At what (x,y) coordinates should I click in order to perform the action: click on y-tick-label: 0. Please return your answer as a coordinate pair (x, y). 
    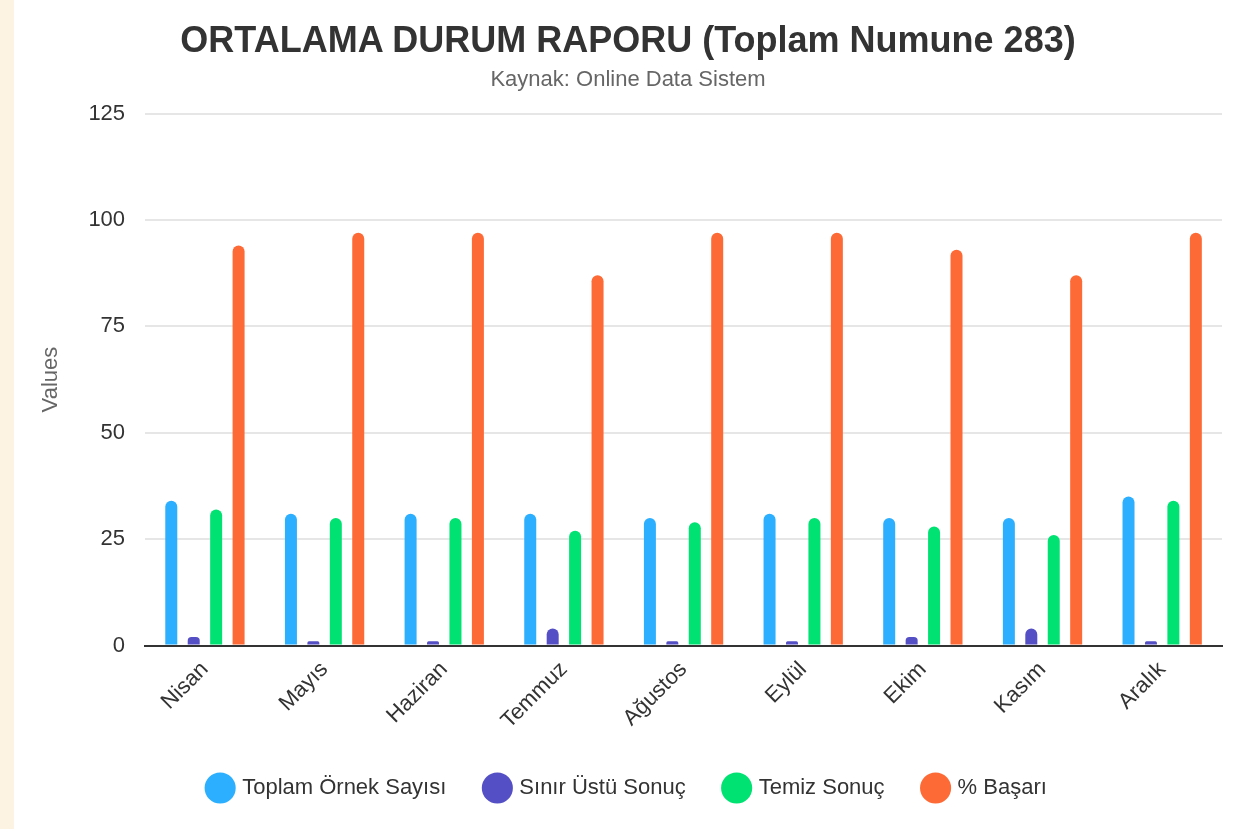
    Looking at the image, I should click on (119, 644).